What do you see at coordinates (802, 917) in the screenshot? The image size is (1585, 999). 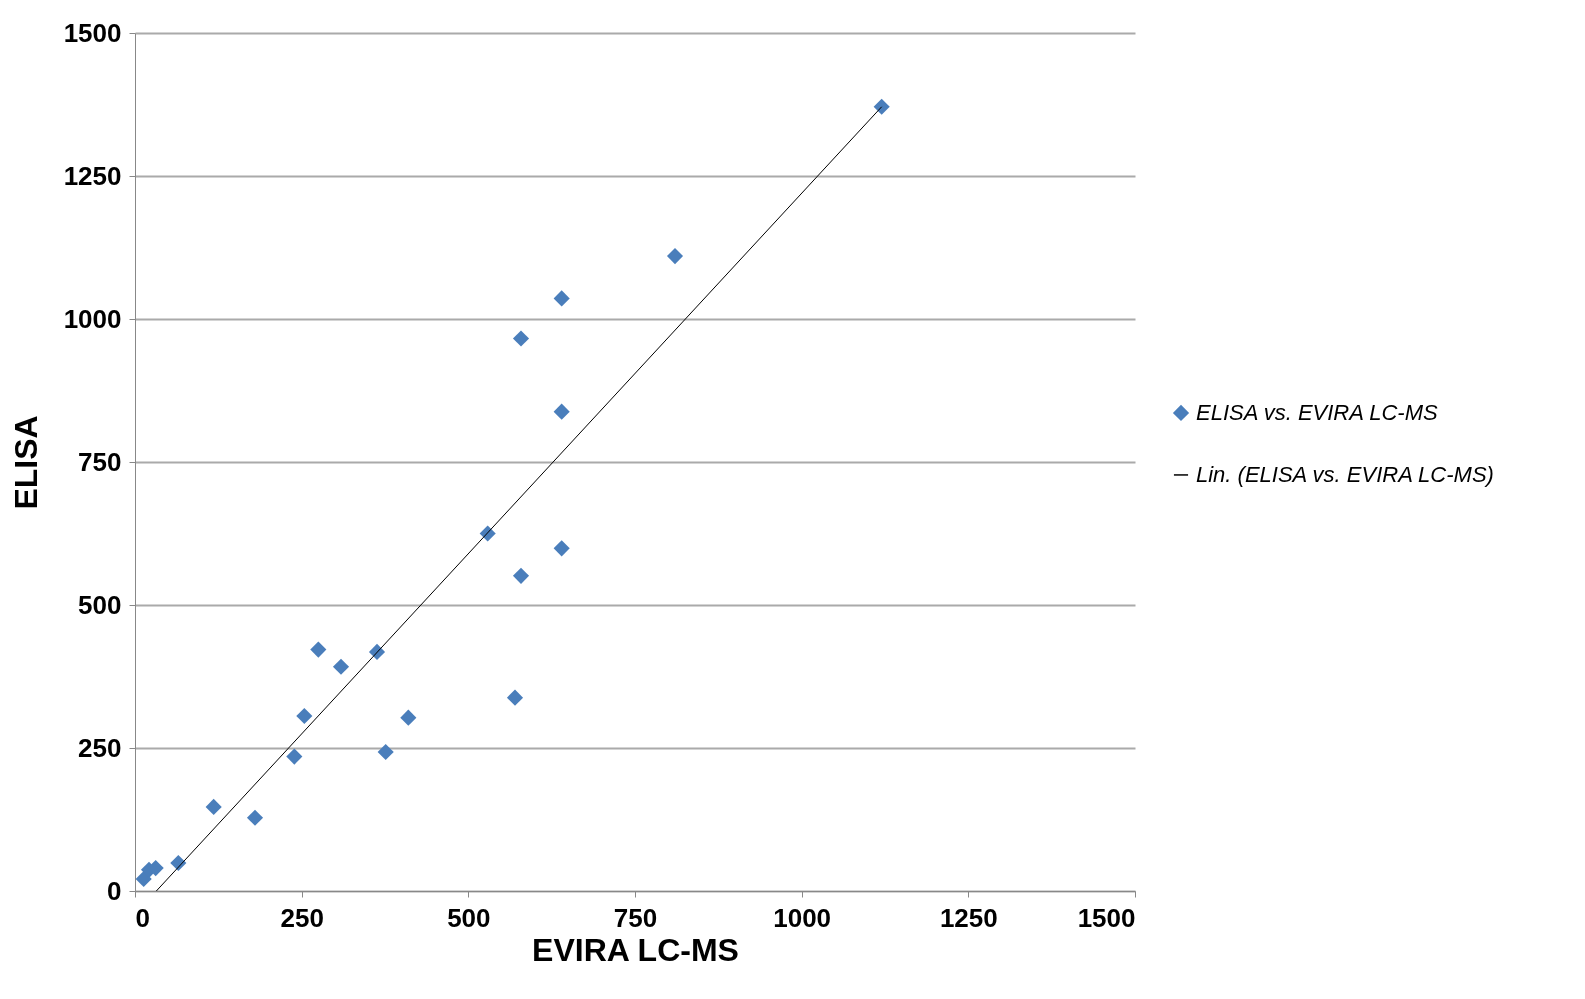 I see `x-tick-label: 1000` at bounding box center [802, 917].